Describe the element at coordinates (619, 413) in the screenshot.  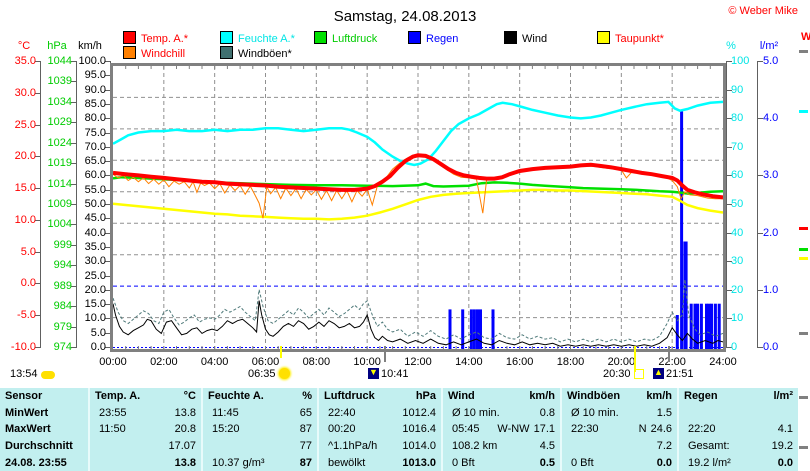
I see `table-row: Ø 10 min. 1.5` at that location.